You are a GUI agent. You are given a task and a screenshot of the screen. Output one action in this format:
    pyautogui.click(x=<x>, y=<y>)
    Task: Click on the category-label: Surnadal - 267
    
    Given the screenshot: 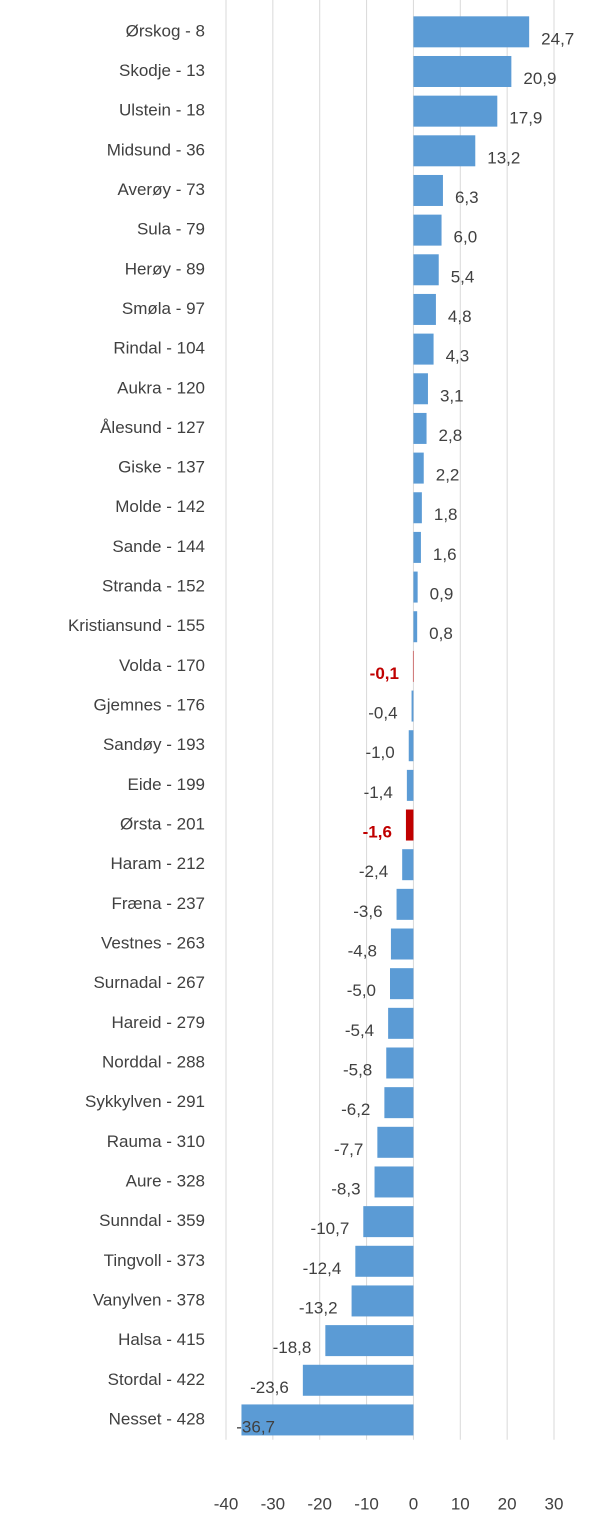 What is the action you would take?
    pyautogui.click(x=149, y=982)
    